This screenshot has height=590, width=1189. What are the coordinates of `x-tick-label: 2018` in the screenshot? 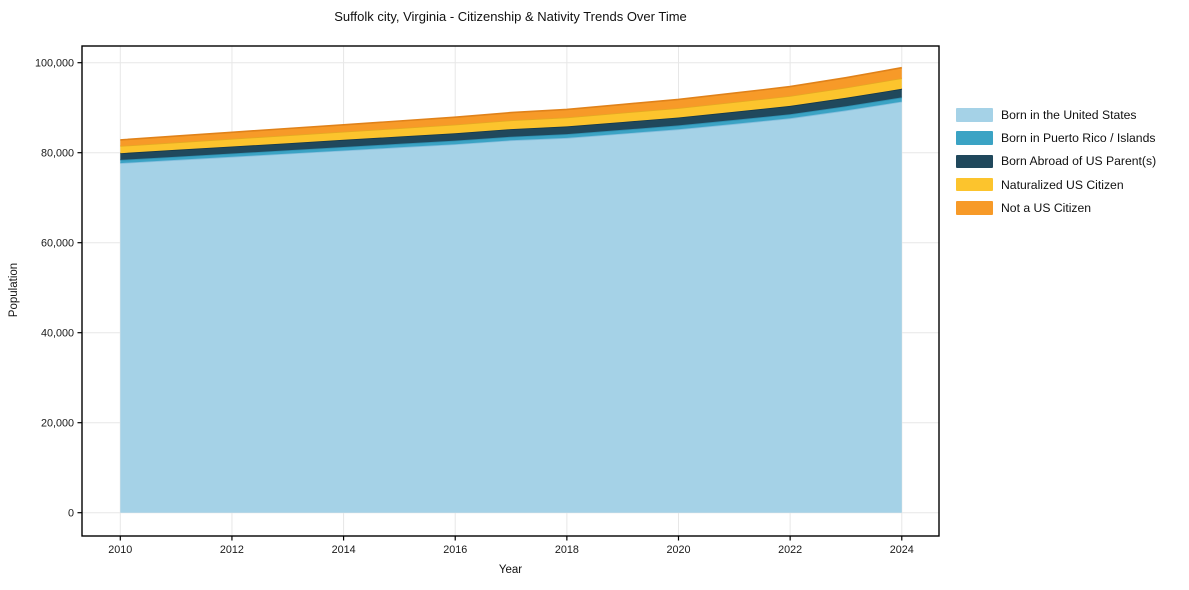 It's located at (567, 550).